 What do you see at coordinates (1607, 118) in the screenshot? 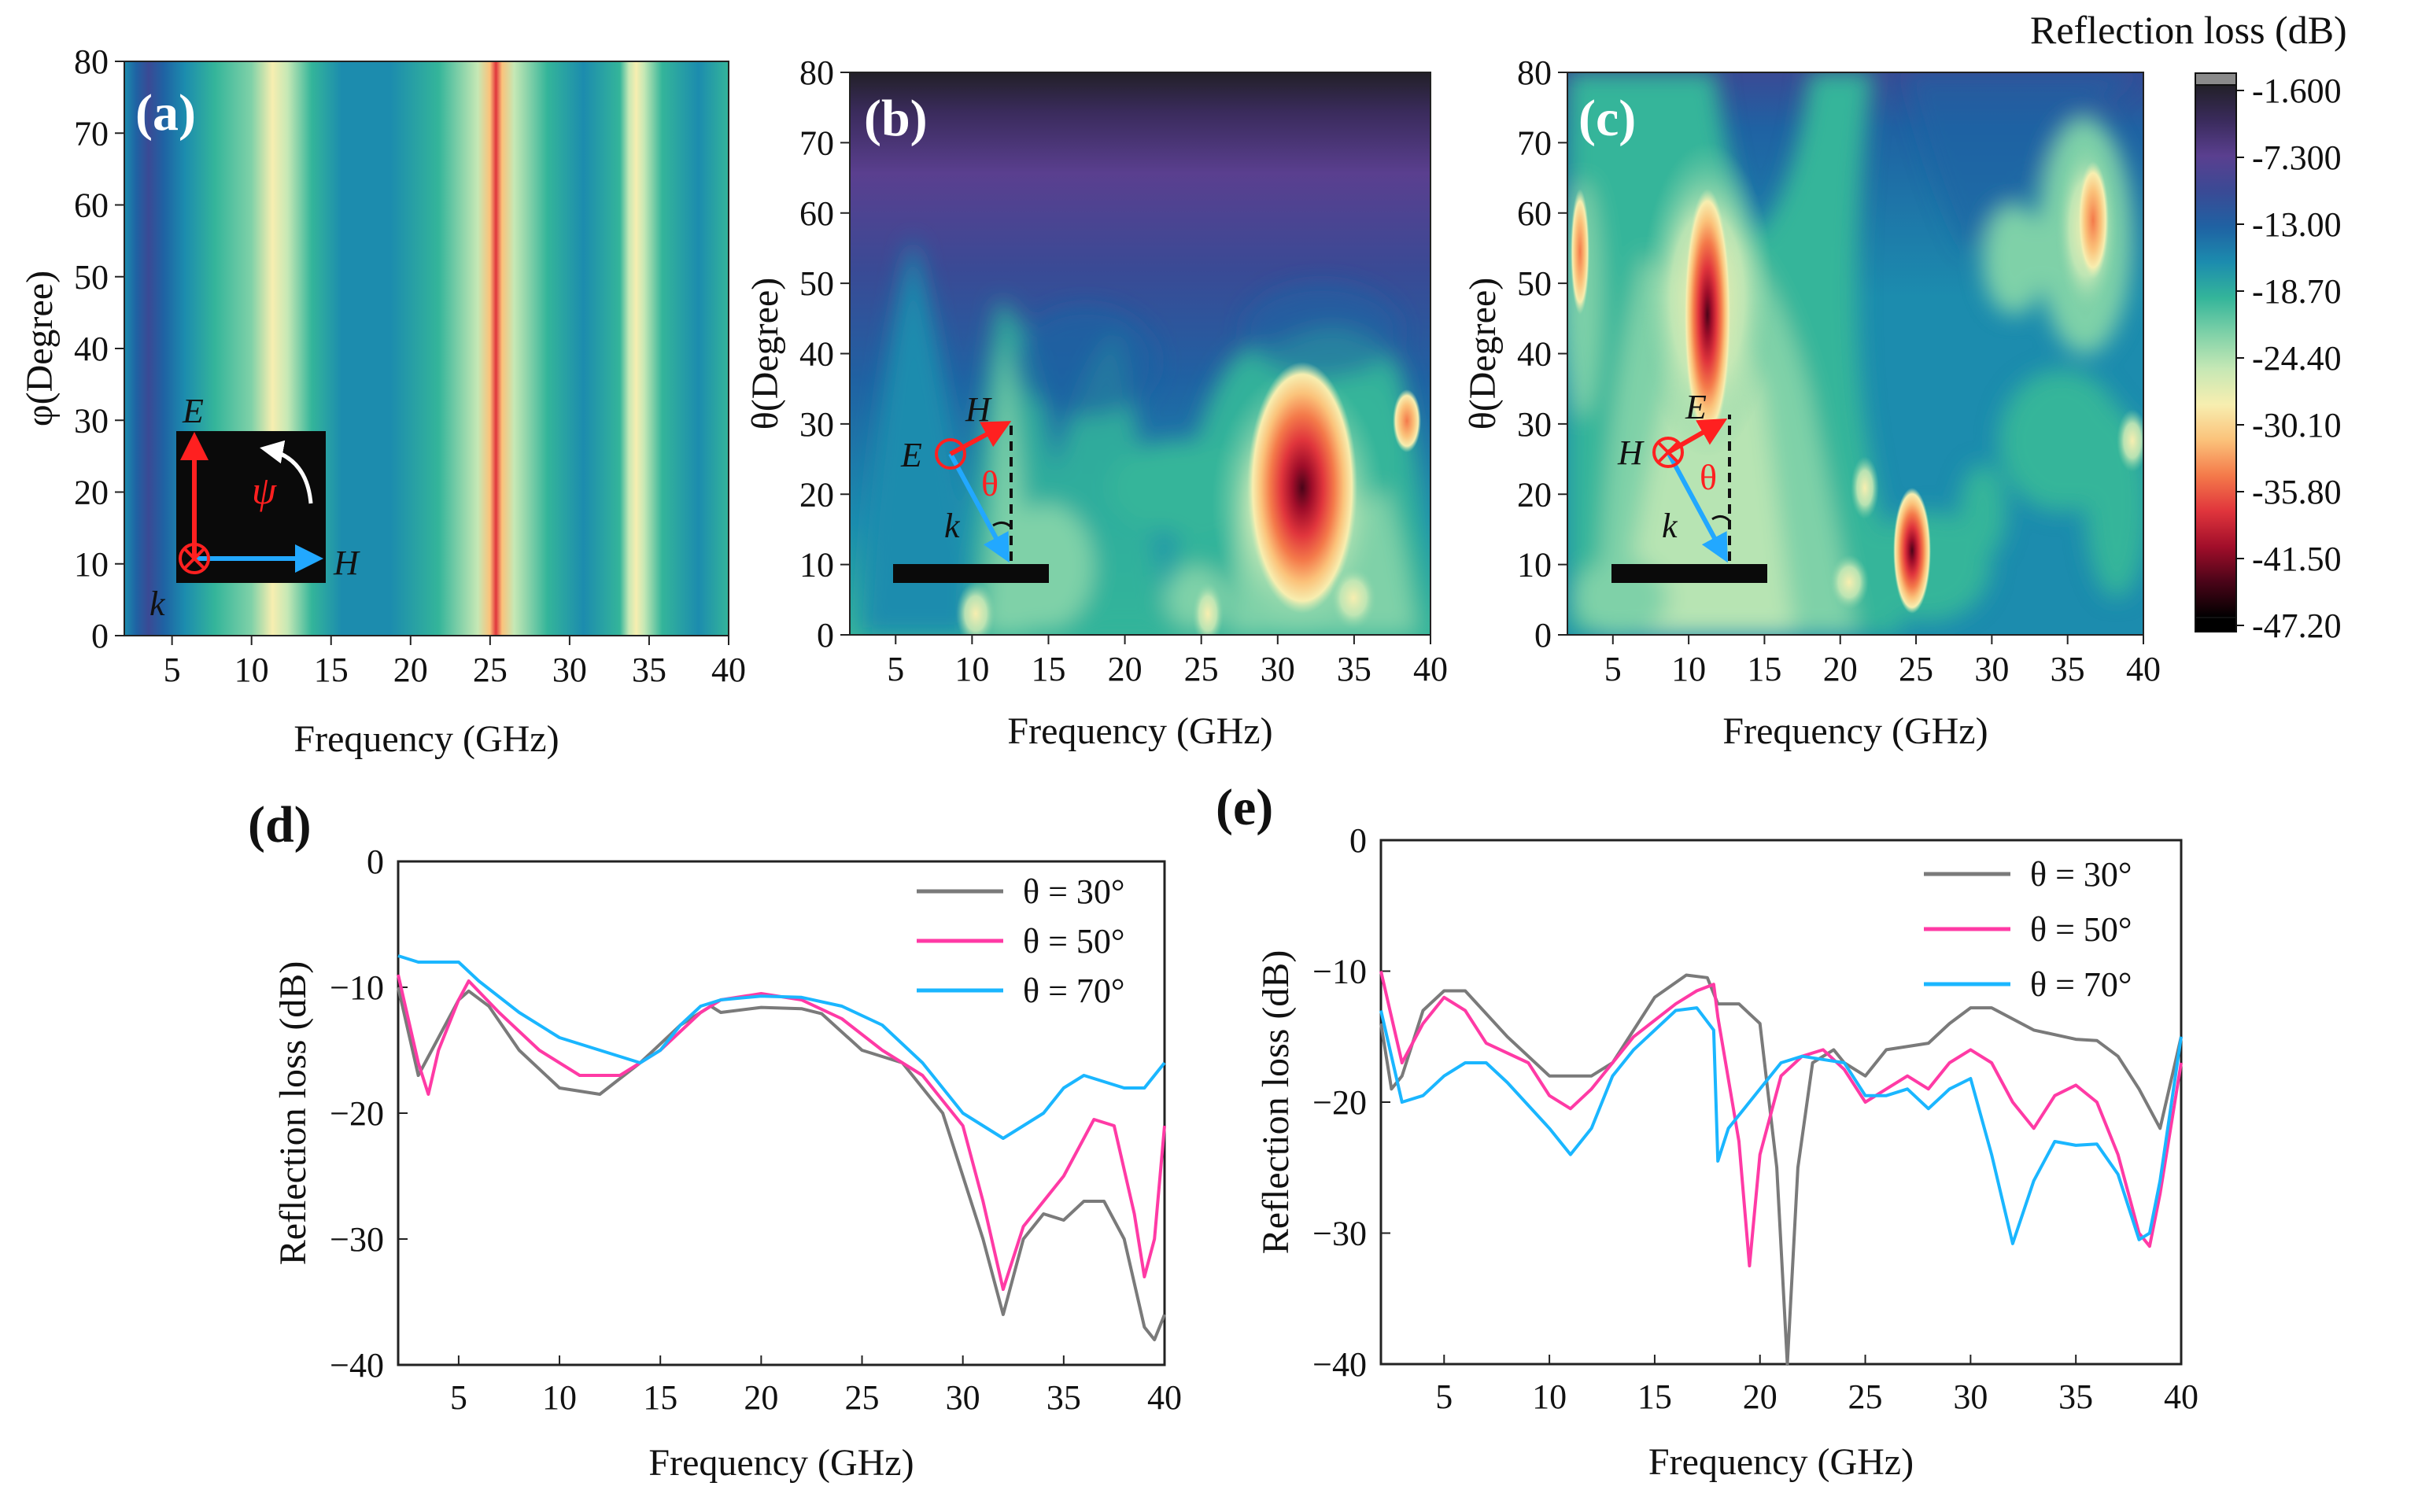
I see `panel-c-label: (c)` at bounding box center [1607, 118].